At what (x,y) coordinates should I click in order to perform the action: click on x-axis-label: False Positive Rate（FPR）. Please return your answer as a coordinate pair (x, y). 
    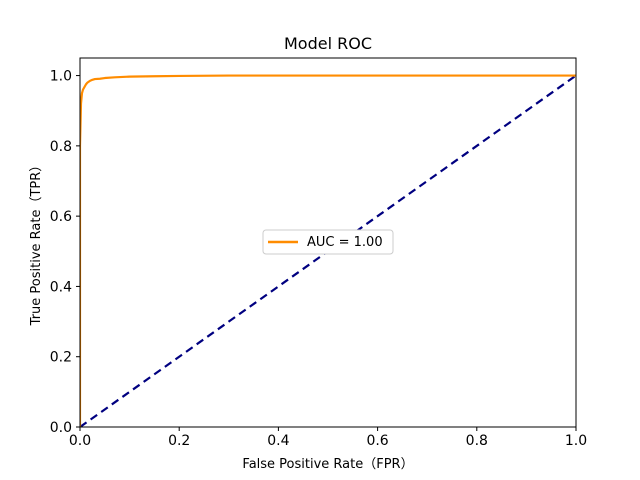
    Looking at the image, I should click on (327, 464).